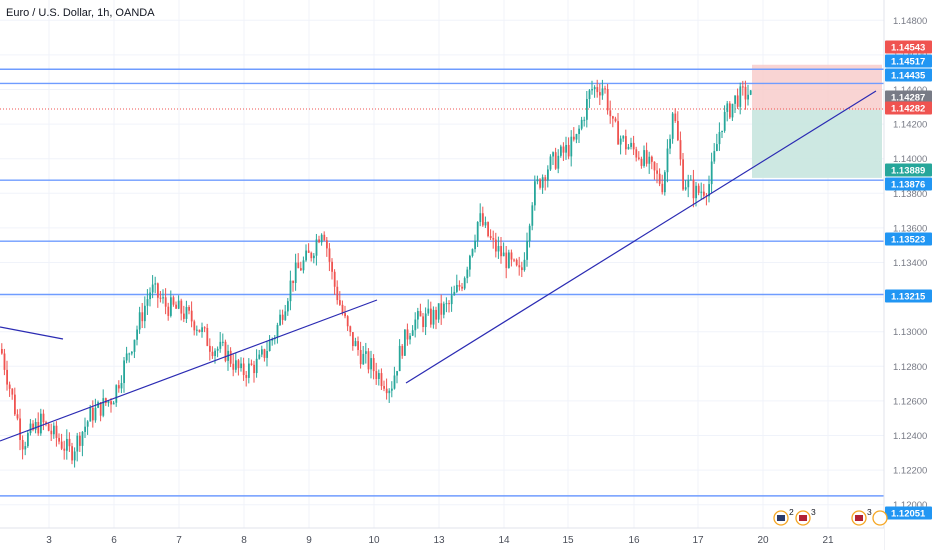 This screenshot has width=932, height=555. I want to click on y-tick-label-13: 1.12200, so click(910, 471).